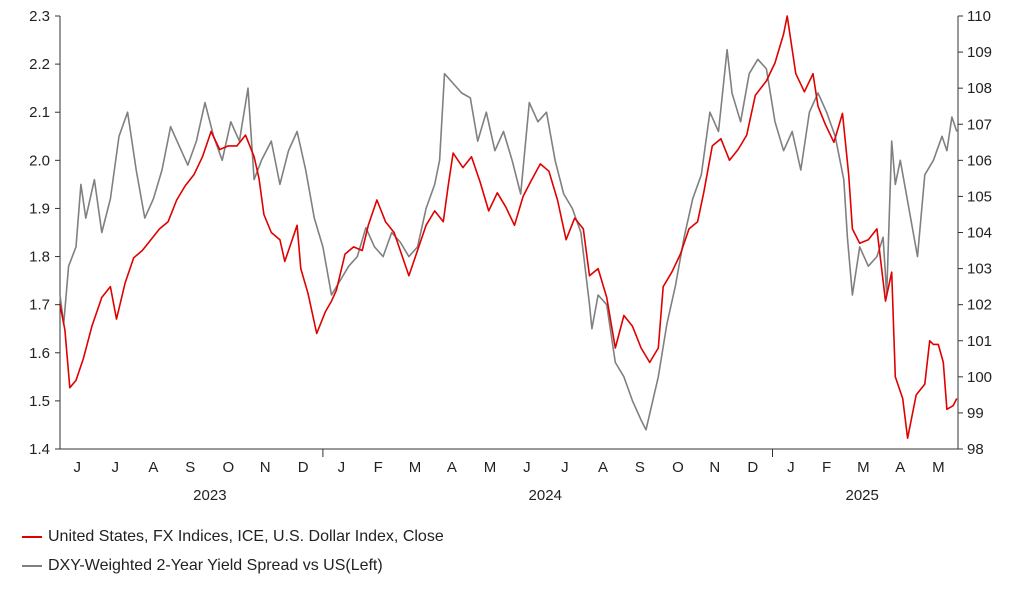 The height and width of the screenshot is (597, 1022). Describe the element at coordinates (32, 536) in the screenshot. I see `legend-swatch-red` at that location.